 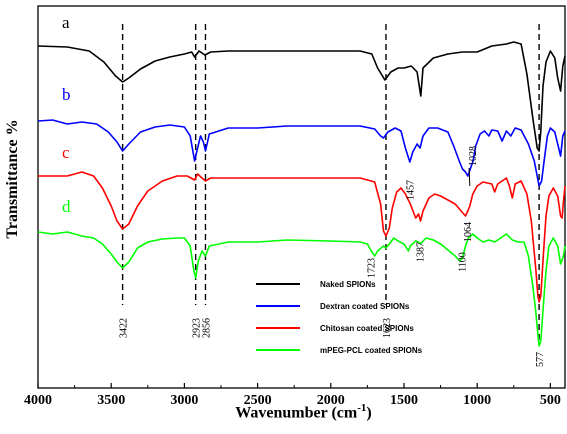 I want to click on series-letter-a: a, so click(x=66, y=22).